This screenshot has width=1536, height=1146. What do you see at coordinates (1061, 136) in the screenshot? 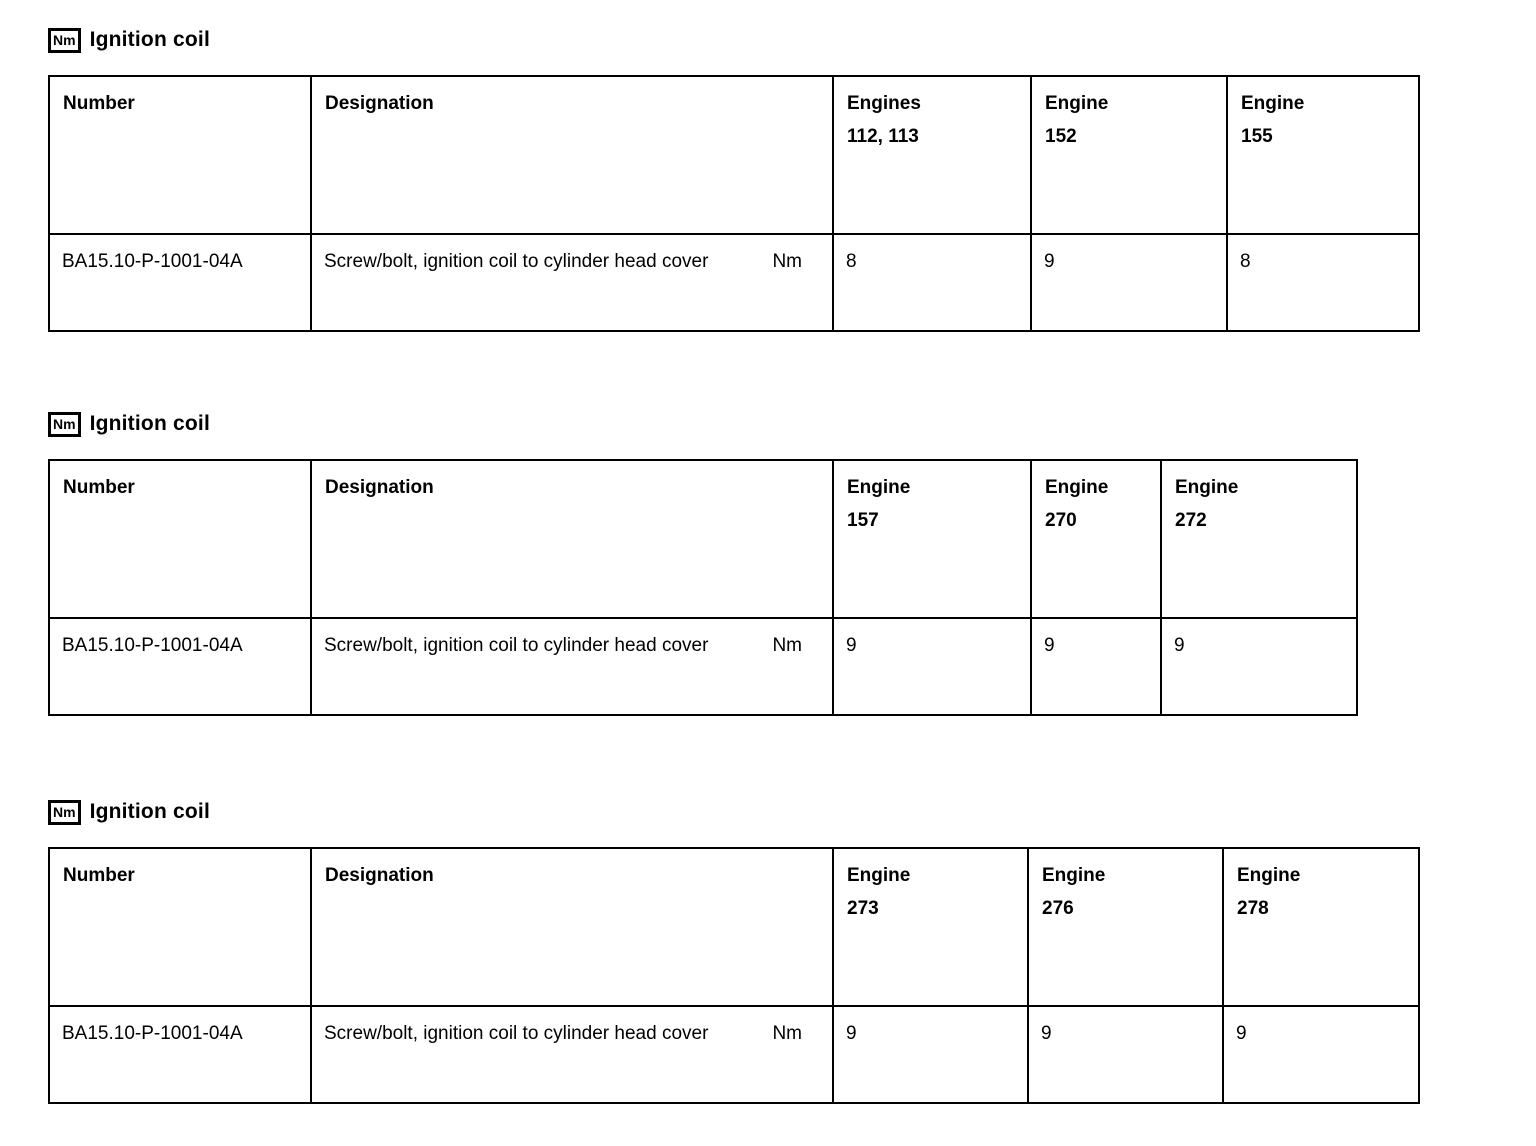
I see `engine-number: 152` at bounding box center [1061, 136].